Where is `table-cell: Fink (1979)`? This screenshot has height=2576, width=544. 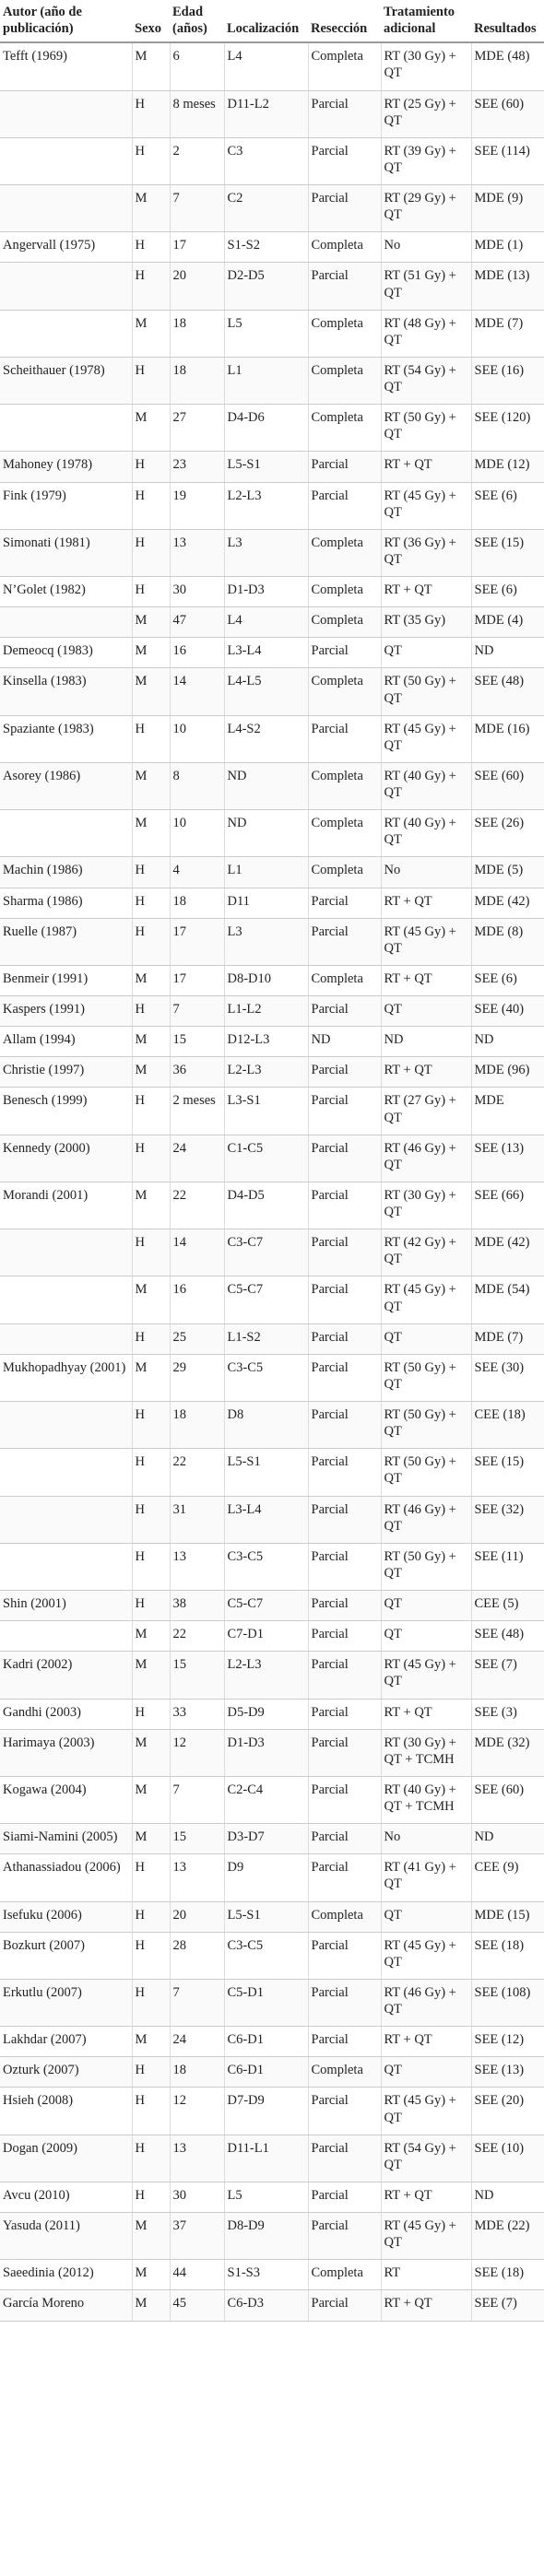
table-cell: Fink (1979) is located at coordinates (66, 506).